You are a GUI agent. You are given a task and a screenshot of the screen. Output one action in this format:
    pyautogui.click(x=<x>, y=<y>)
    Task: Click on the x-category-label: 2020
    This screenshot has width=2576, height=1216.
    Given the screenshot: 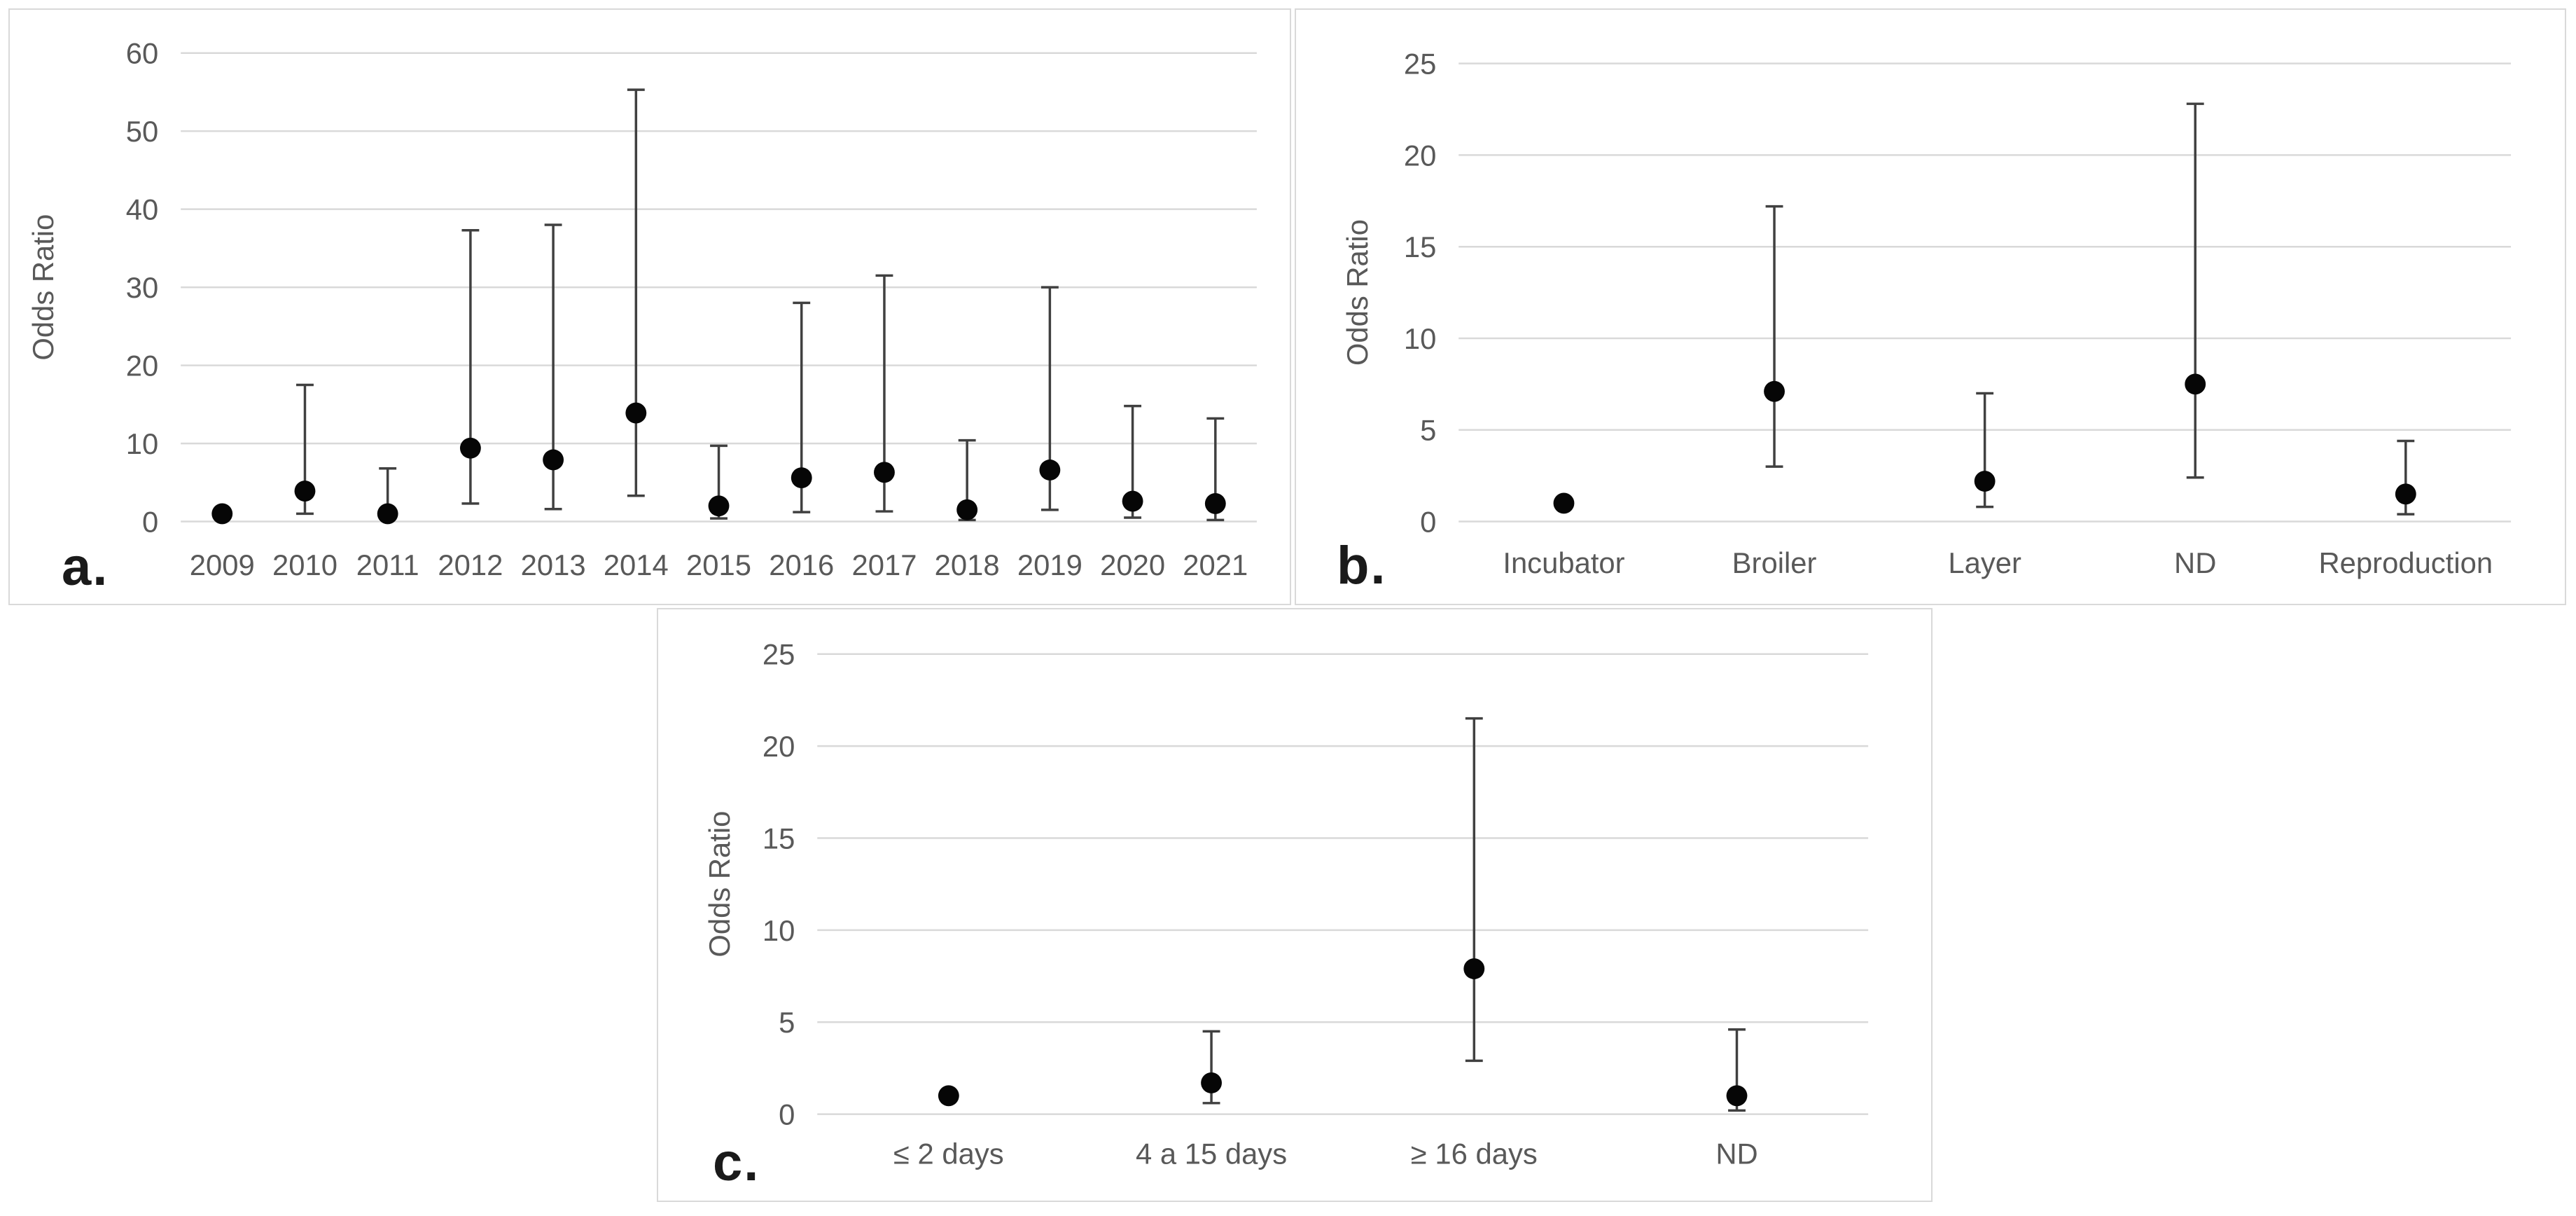 What is the action you would take?
    pyautogui.click(x=1132, y=564)
    